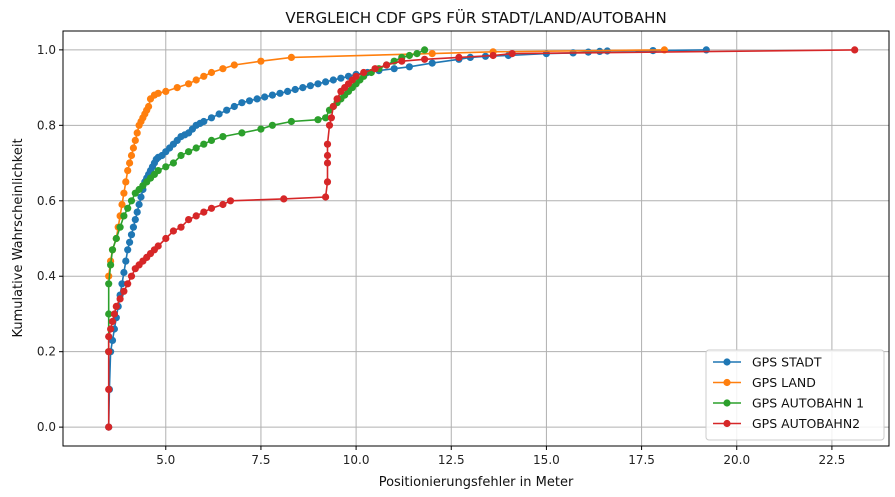 Image resolution: width=895 pixels, height=497 pixels. Describe the element at coordinates (356, 460) in the screenshot. I see `x-tick-label: 10.0` at that location.